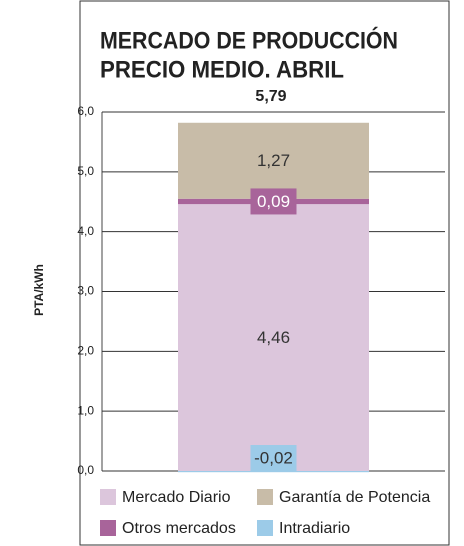  I want to click on value-label: 1,27, so click(273, 160).